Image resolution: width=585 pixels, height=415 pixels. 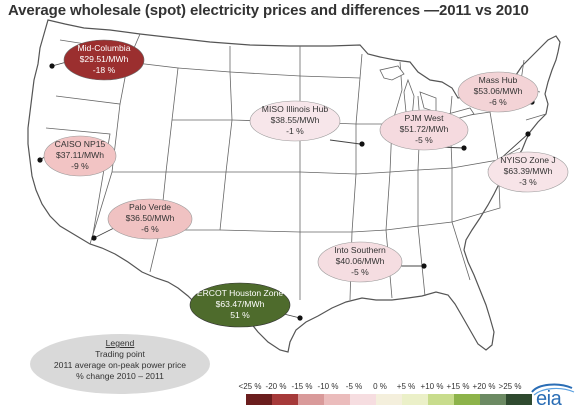 I want to click on legend-line-change: % change 2010 – 2011, so click(x=120, y=376).